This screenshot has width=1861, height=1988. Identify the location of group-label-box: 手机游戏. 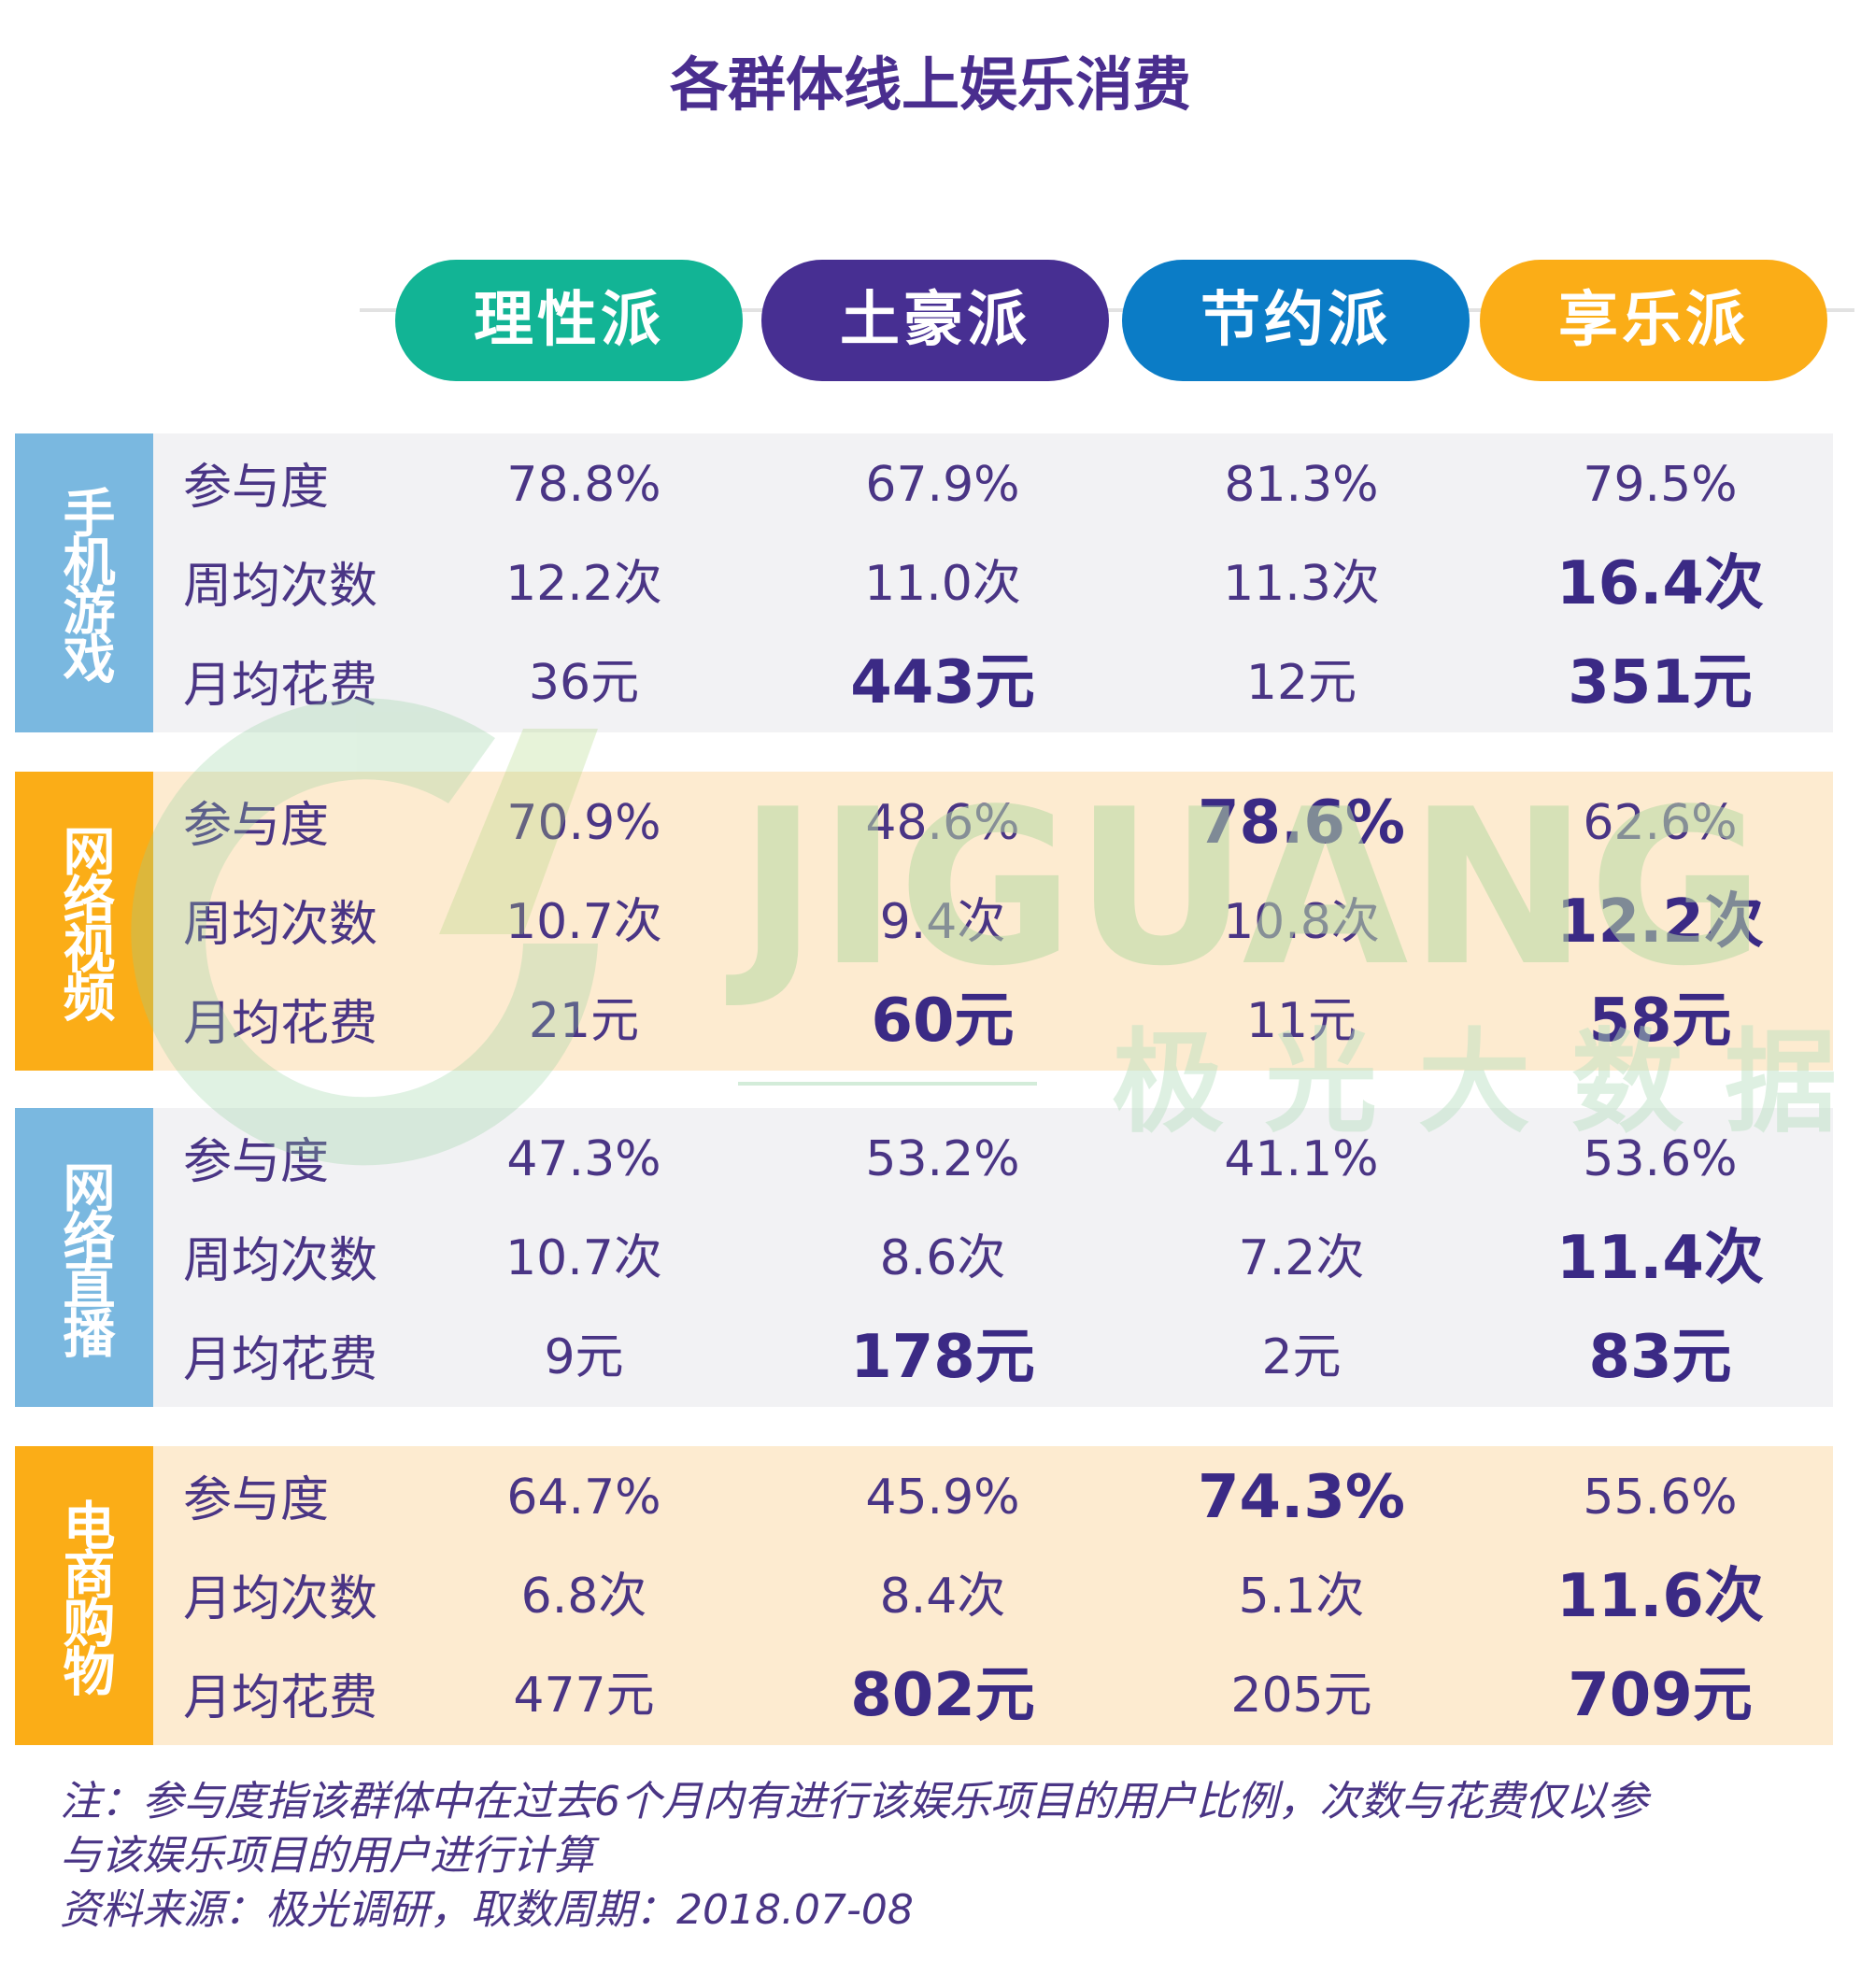
(84, 582).